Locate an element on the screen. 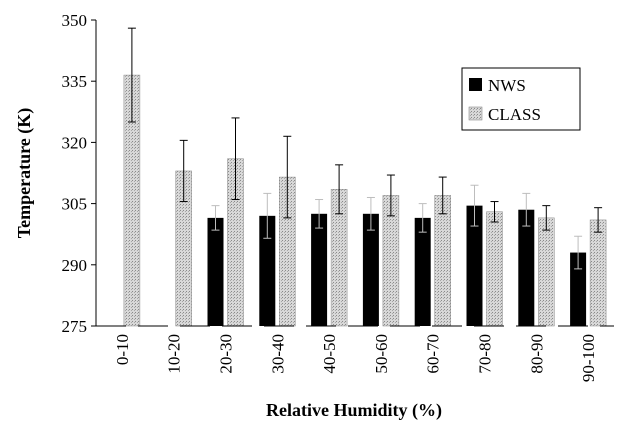 The height and width of the screenshot is (423, 621). x-tick-label: 50-60 is located at coordinates (381, 354).